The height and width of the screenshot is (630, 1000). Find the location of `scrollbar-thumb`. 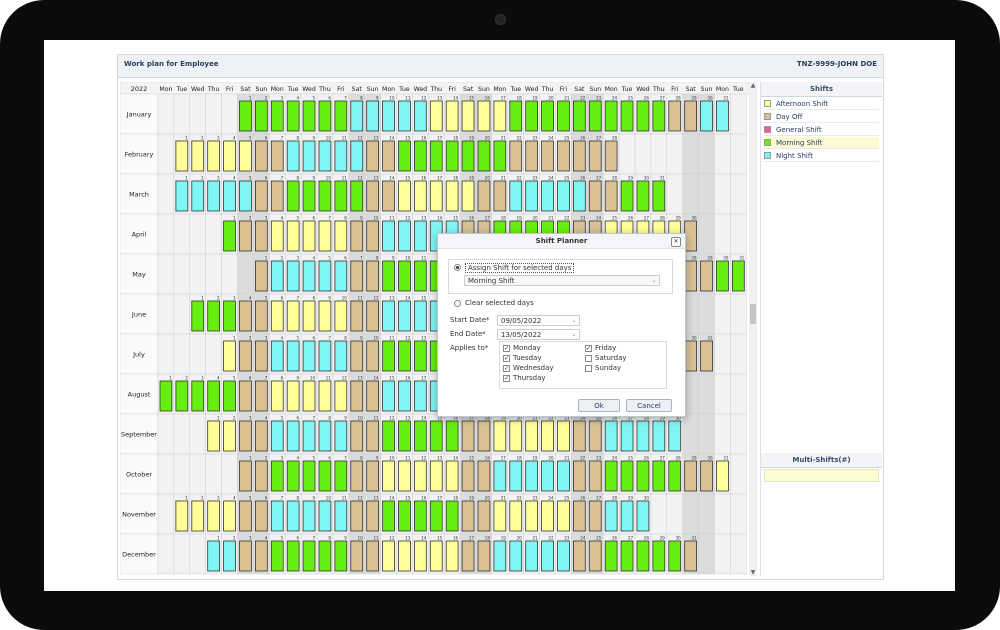

scrollbar-thumb is located at coordinates (753, 314).